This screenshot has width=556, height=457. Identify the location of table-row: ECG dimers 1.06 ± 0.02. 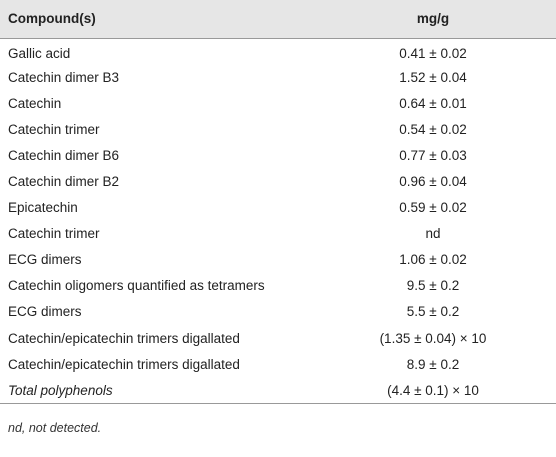
(278, 260).